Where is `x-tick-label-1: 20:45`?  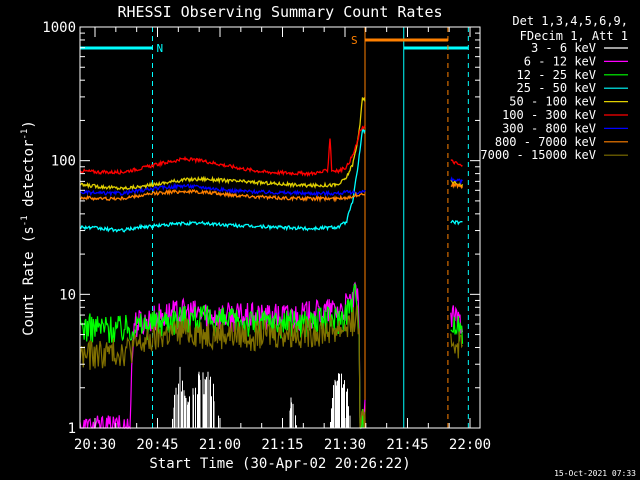 x-tick-label-1: 20:45 is located at coordinates (157, 445).